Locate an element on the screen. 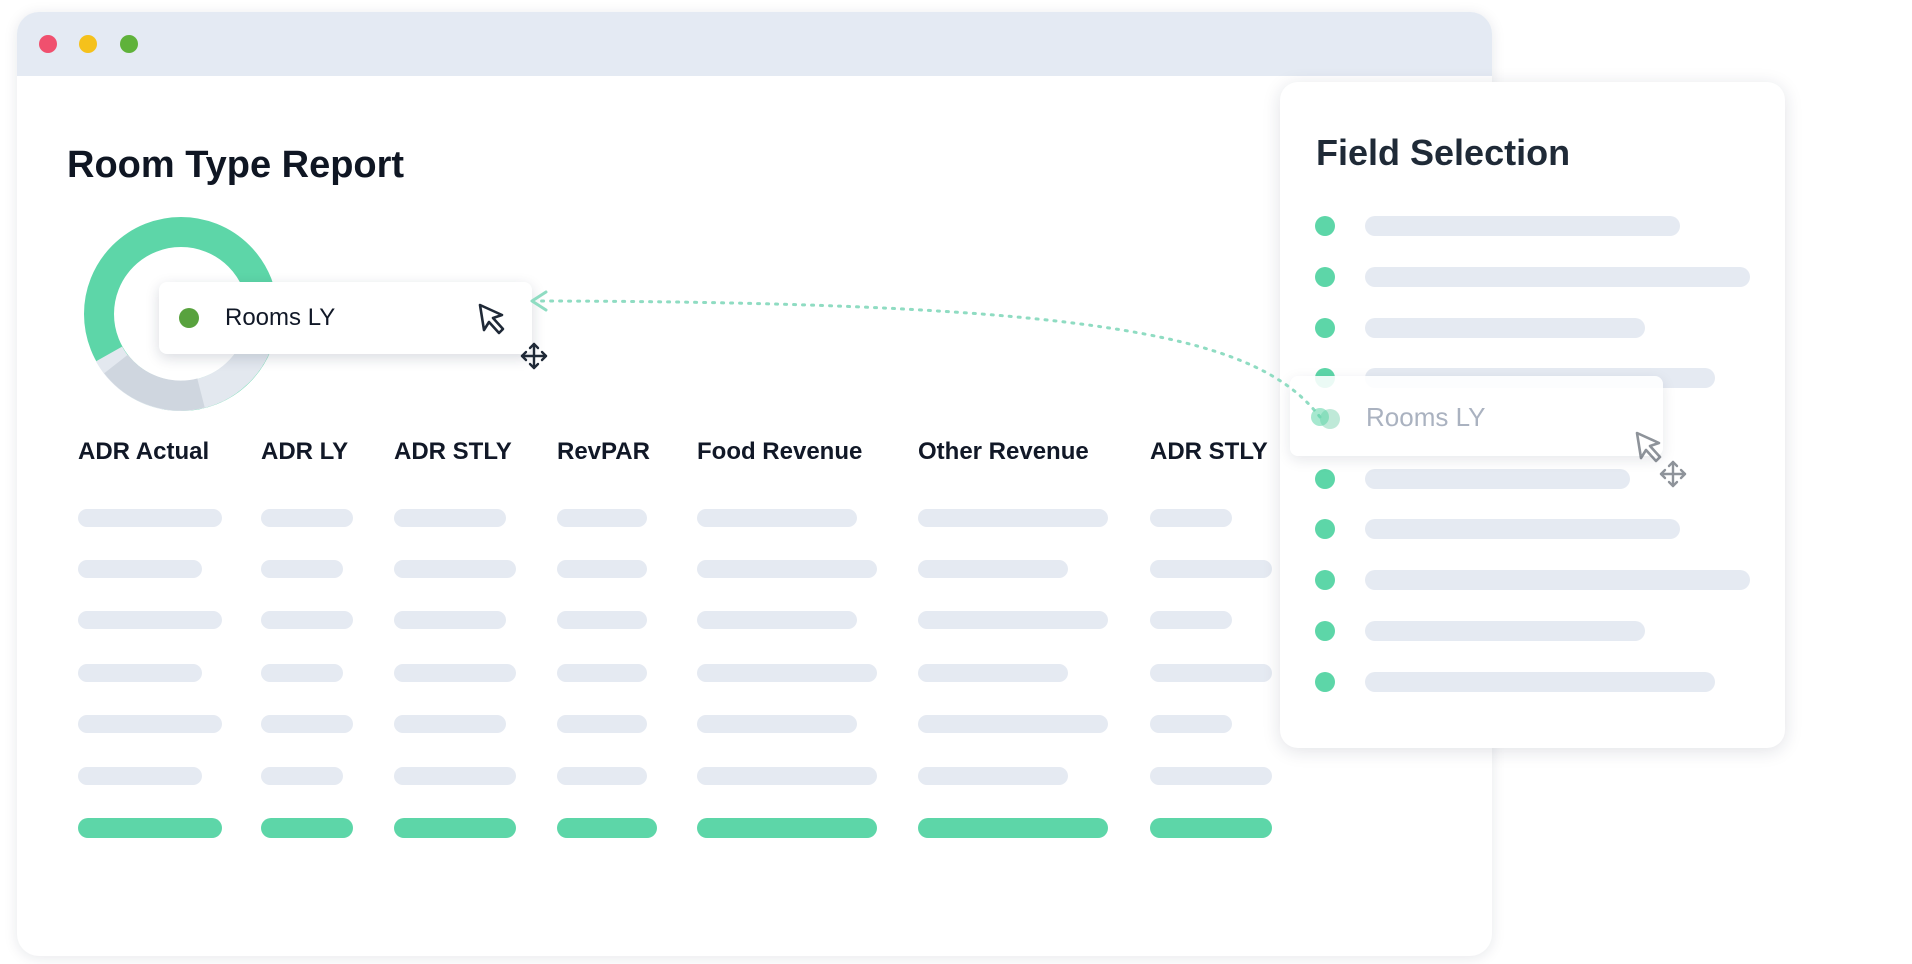 The height and width of the screenshot is (964, 1912). ghost-field-label: Rooms LY is located at coordinates (1426, 417).